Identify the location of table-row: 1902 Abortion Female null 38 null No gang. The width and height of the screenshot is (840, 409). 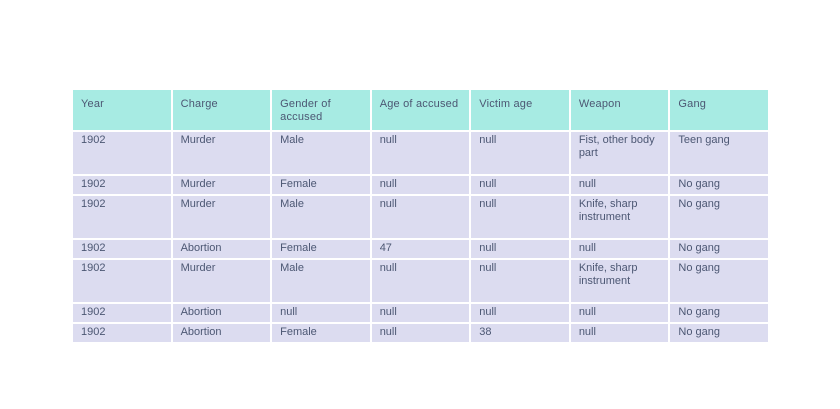
(420, 333).